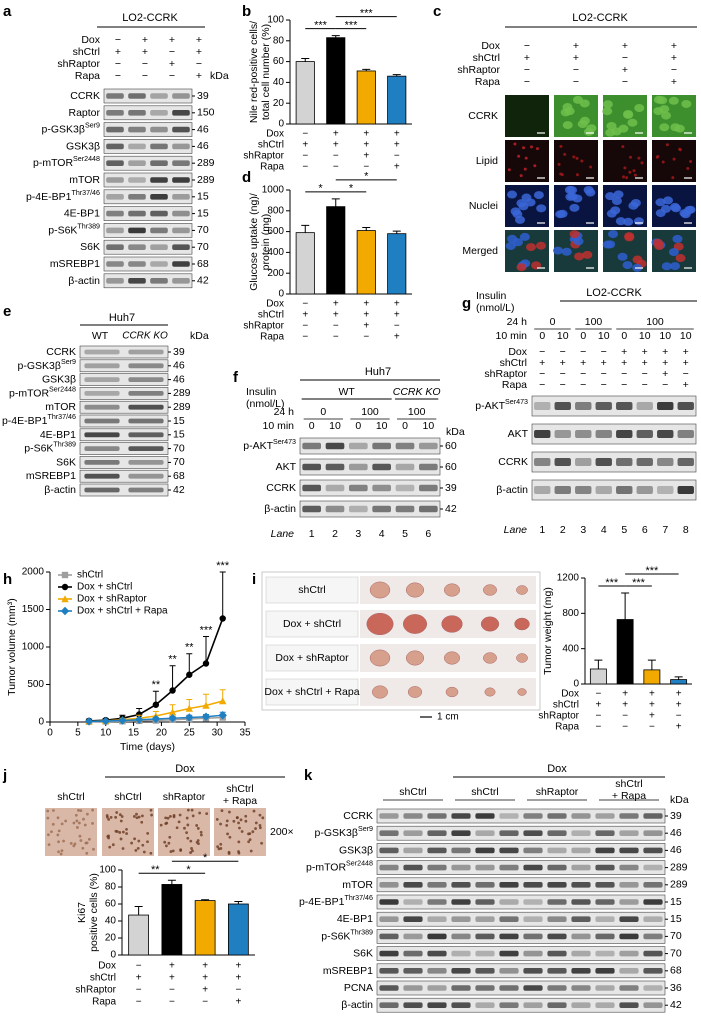 This screenshot has height=1020, width=701. What do you see at coordinates (239, 789) in the screenshot?
I see `image-label: shCtrl` at bounding box center [239, 789].